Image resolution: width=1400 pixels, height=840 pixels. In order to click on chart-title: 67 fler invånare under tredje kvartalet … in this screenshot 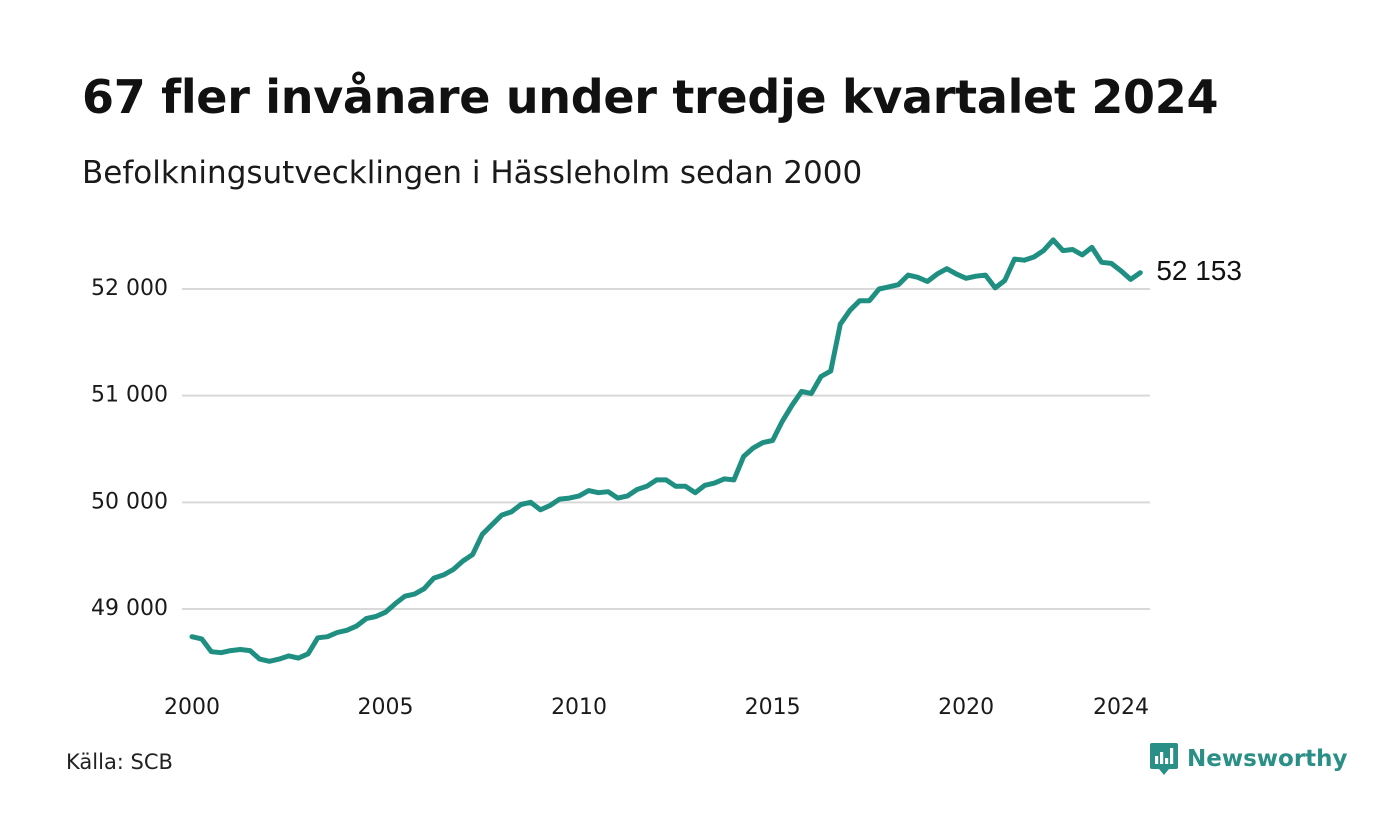, I will do `click(650, 97)`.